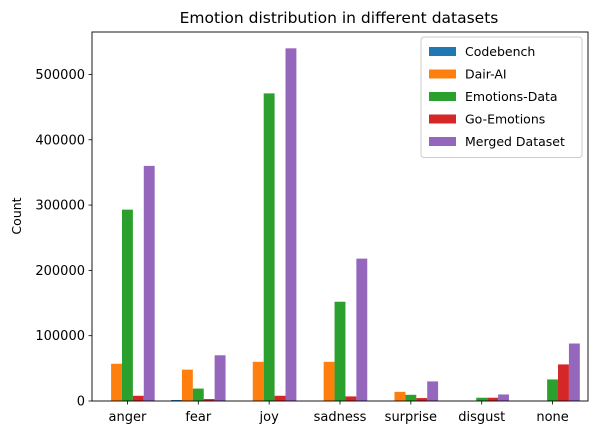 This screenshot has height=435, width=597. I want to click on legend-box, so click(501, 97).